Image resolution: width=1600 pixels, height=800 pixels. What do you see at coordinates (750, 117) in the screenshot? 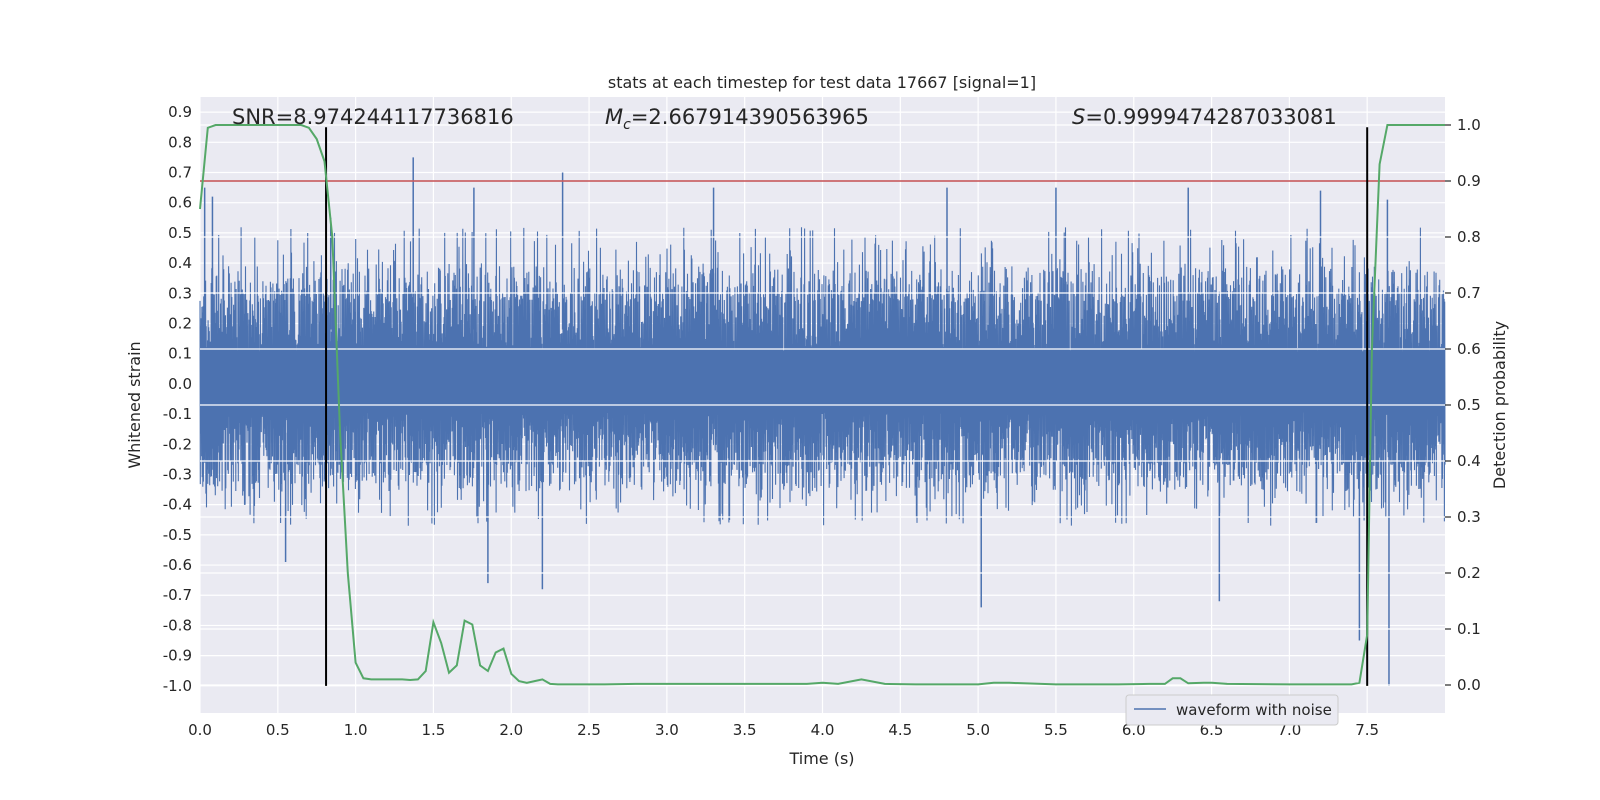
I see `chirp-mass-value: =2.667914390563965` at bounding box center [750, 117].